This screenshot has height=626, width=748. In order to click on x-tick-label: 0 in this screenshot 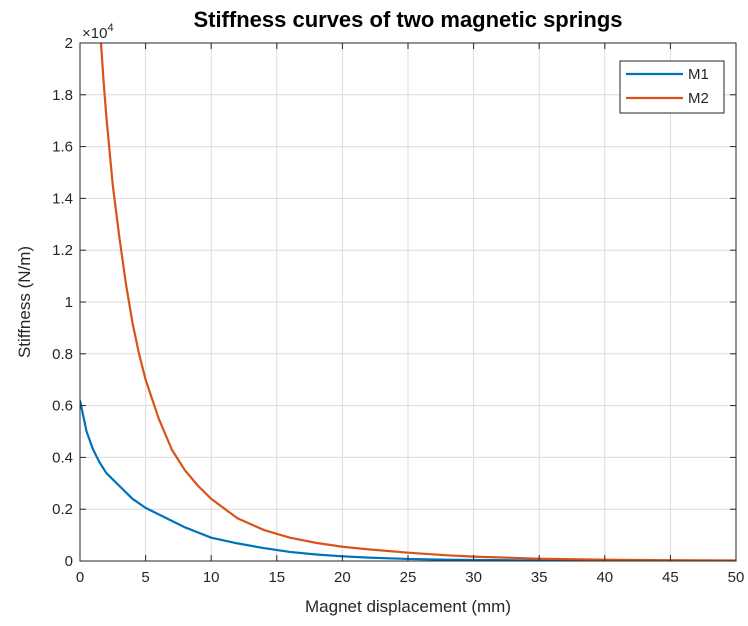, I will do `click(80, 577)`.